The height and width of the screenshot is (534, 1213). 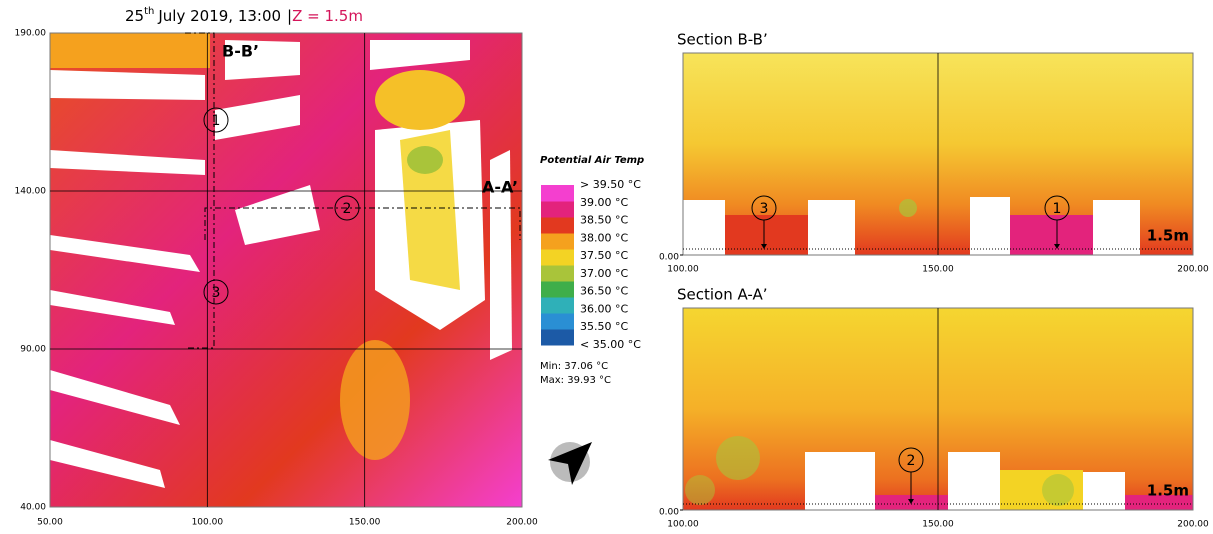 What do you see at coordinates (604, 202) in the screenshot?
I see `legend-label: 39.00 °C` at bounding box center [604, 202].